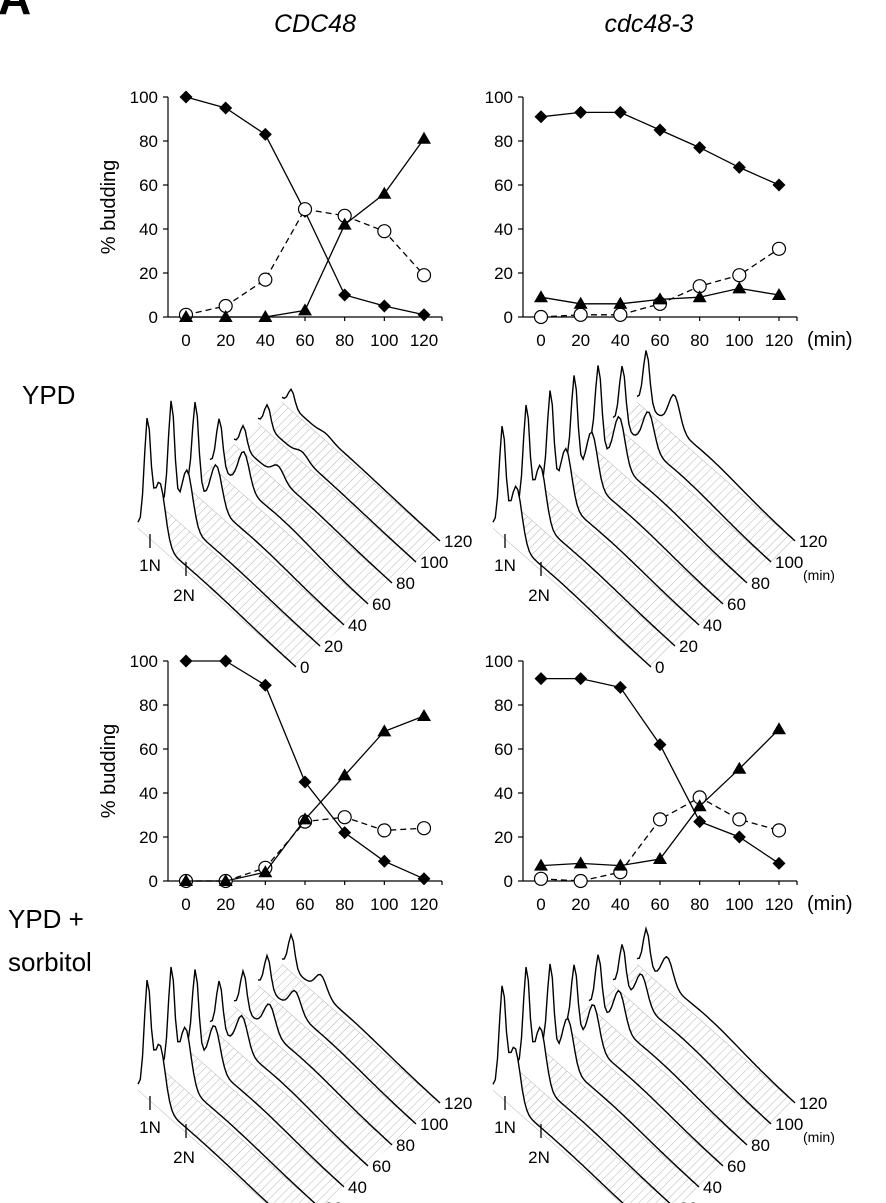  I want to click on row-label-ypd-sorbitol-line1: YPD +, so click(46, 919).